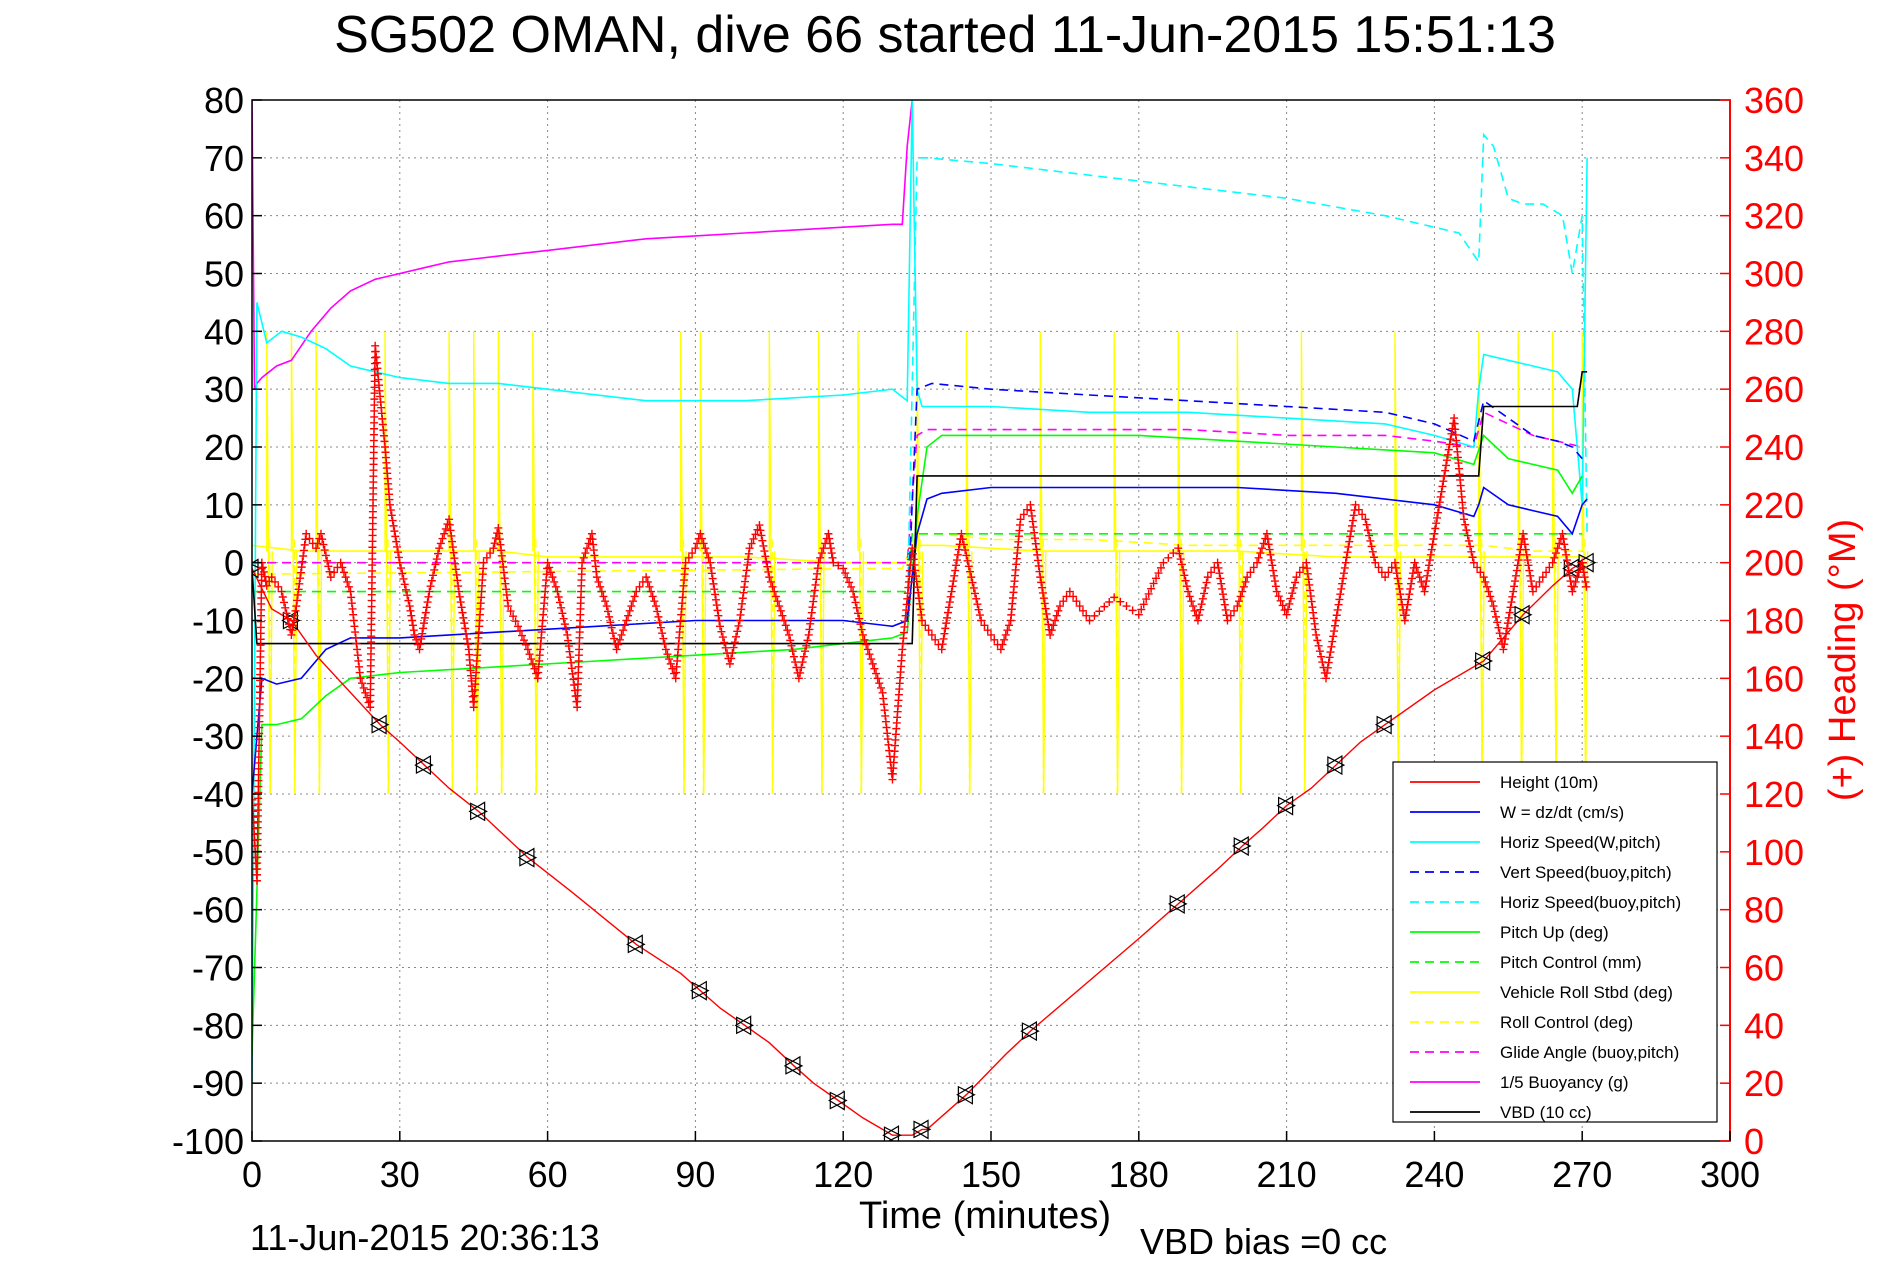  Describe the element at coordinates (1730, 1174) in the screenshot. I see `x-tick-label: 300` at that location.